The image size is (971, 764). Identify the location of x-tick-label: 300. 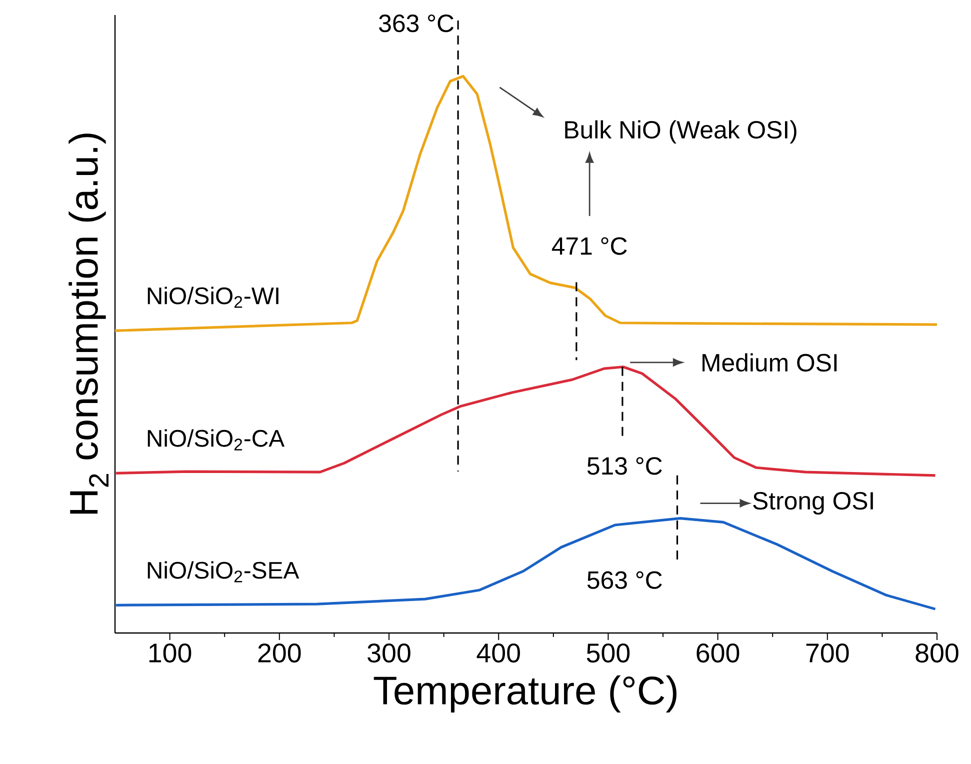
(389, 653).